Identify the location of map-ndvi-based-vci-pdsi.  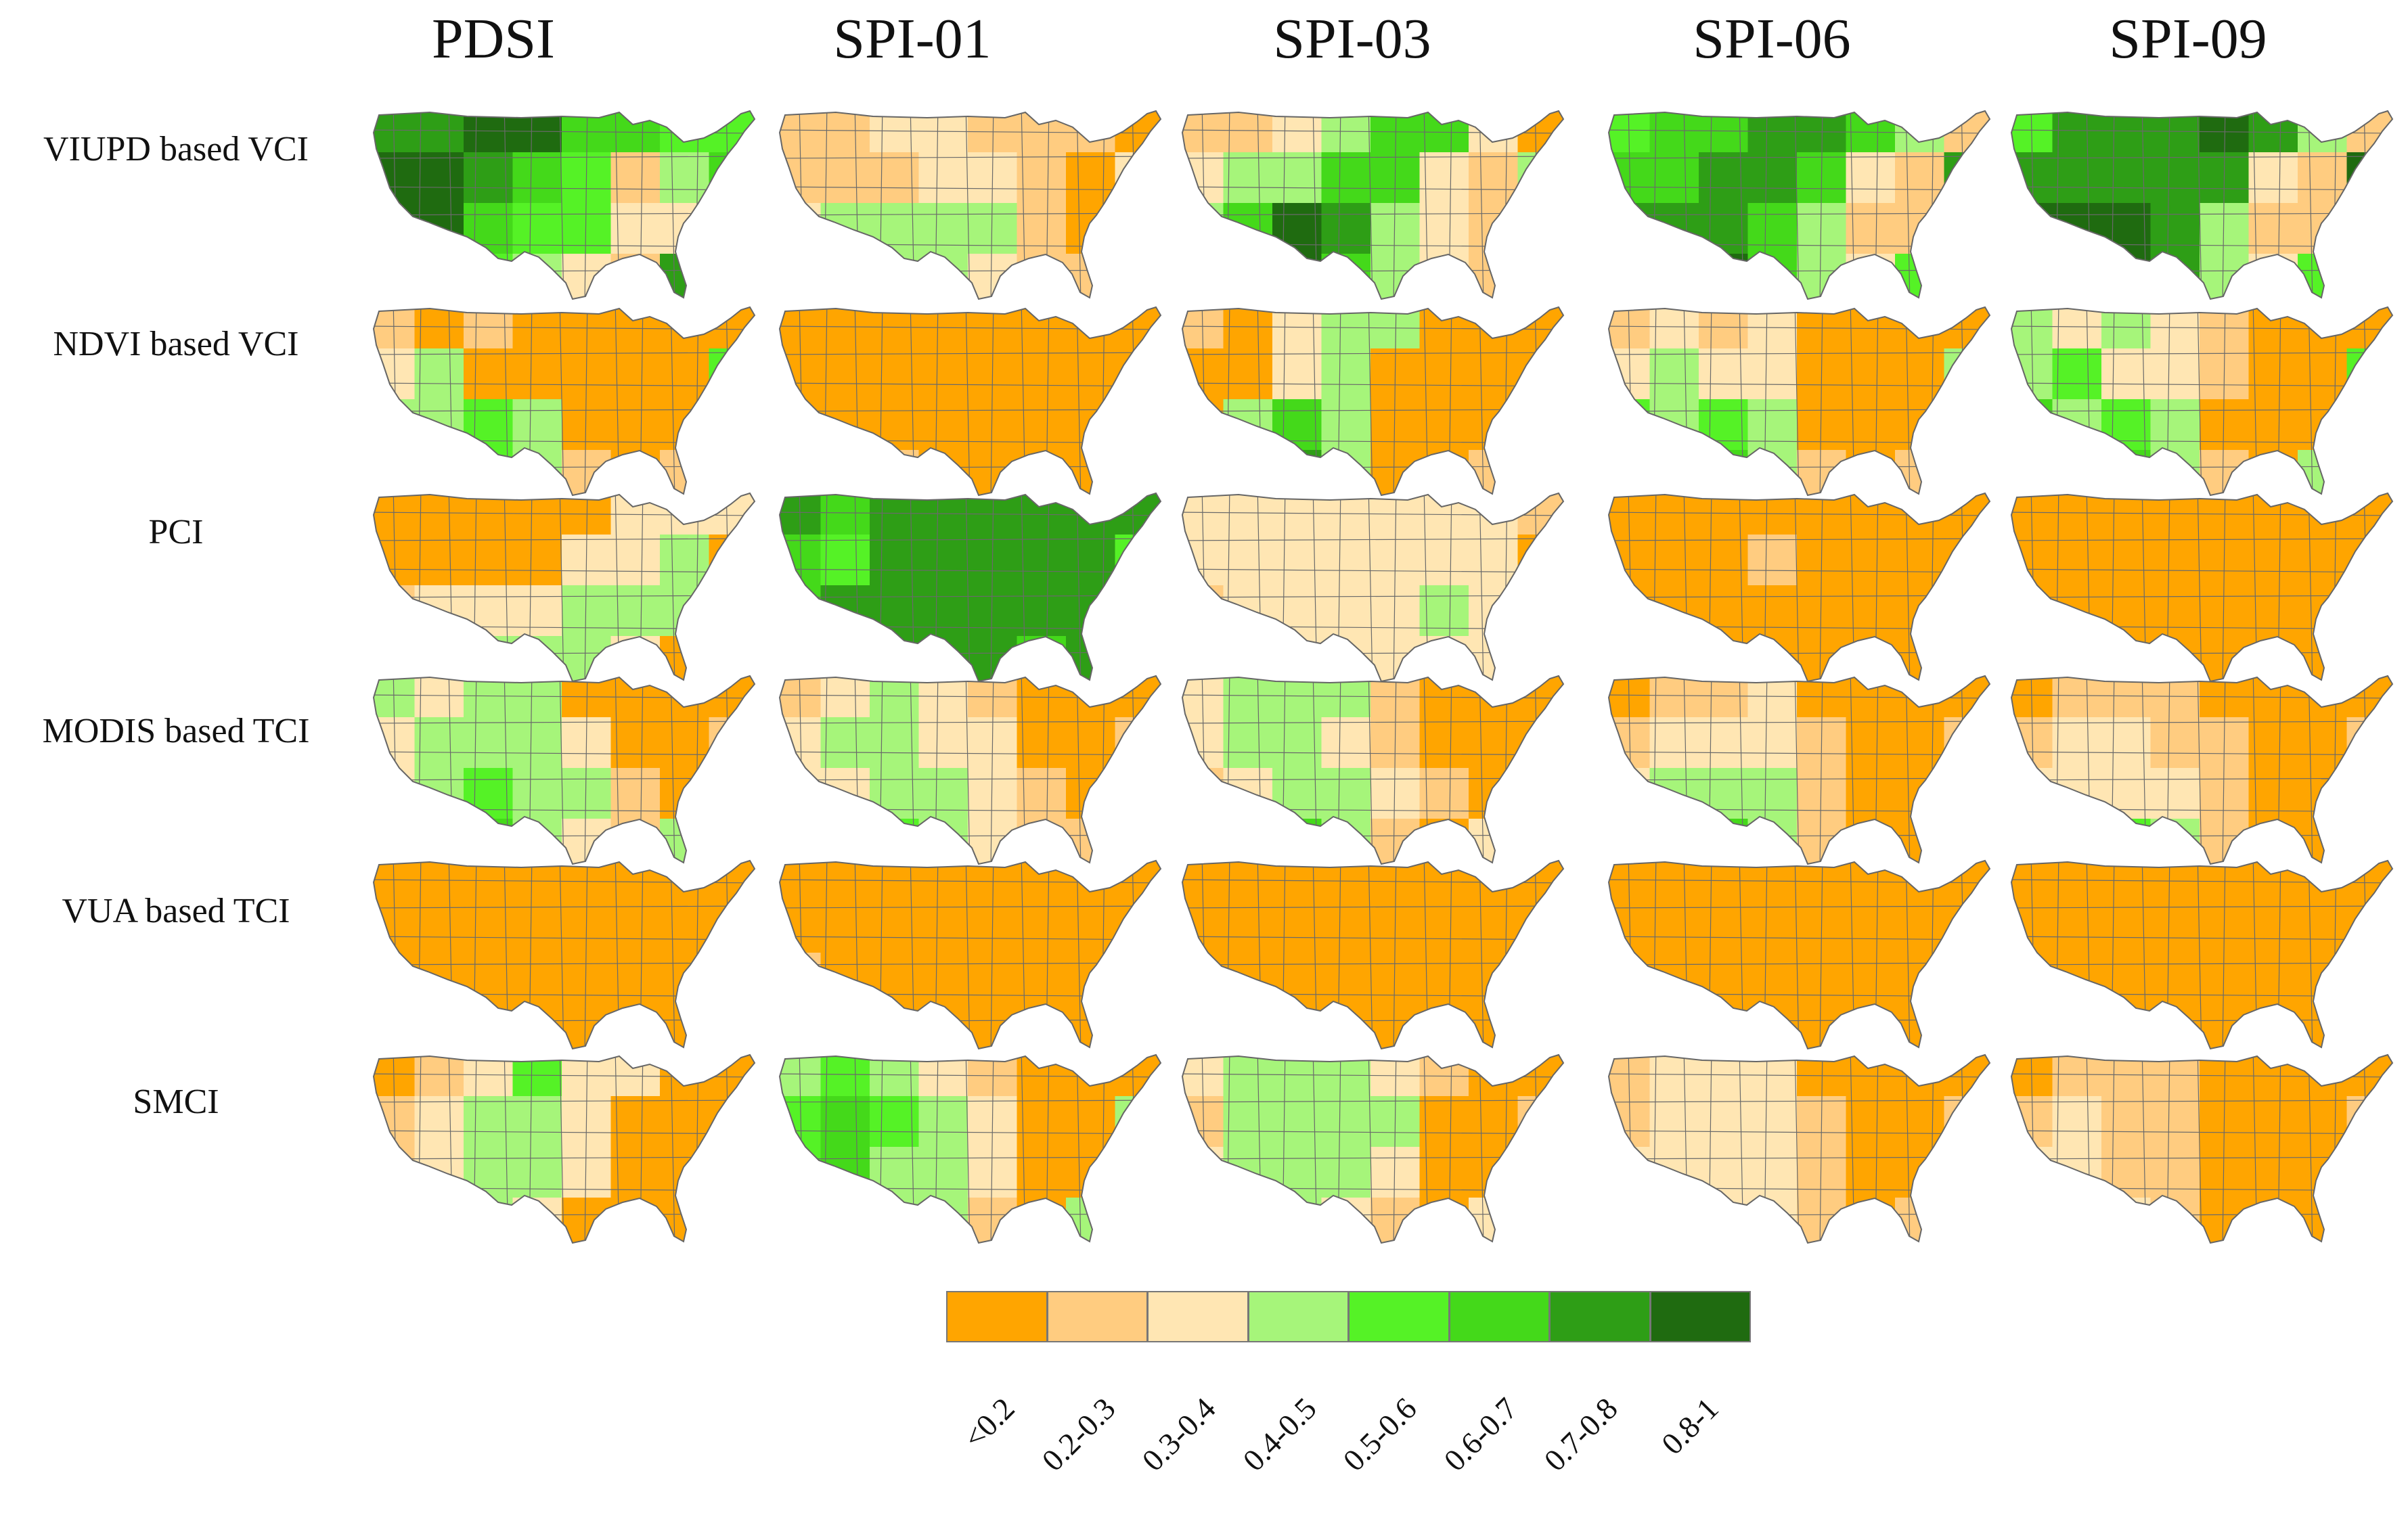
(561, 399).